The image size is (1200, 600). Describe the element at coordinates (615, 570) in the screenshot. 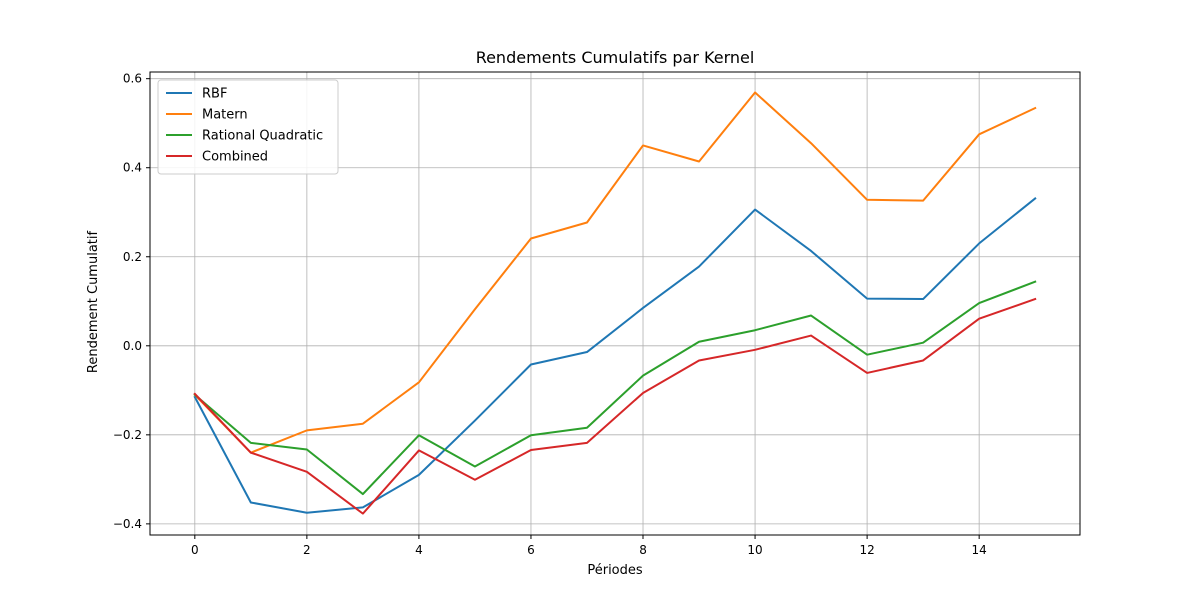

I see `x-axis-label: Périodes` at that location.